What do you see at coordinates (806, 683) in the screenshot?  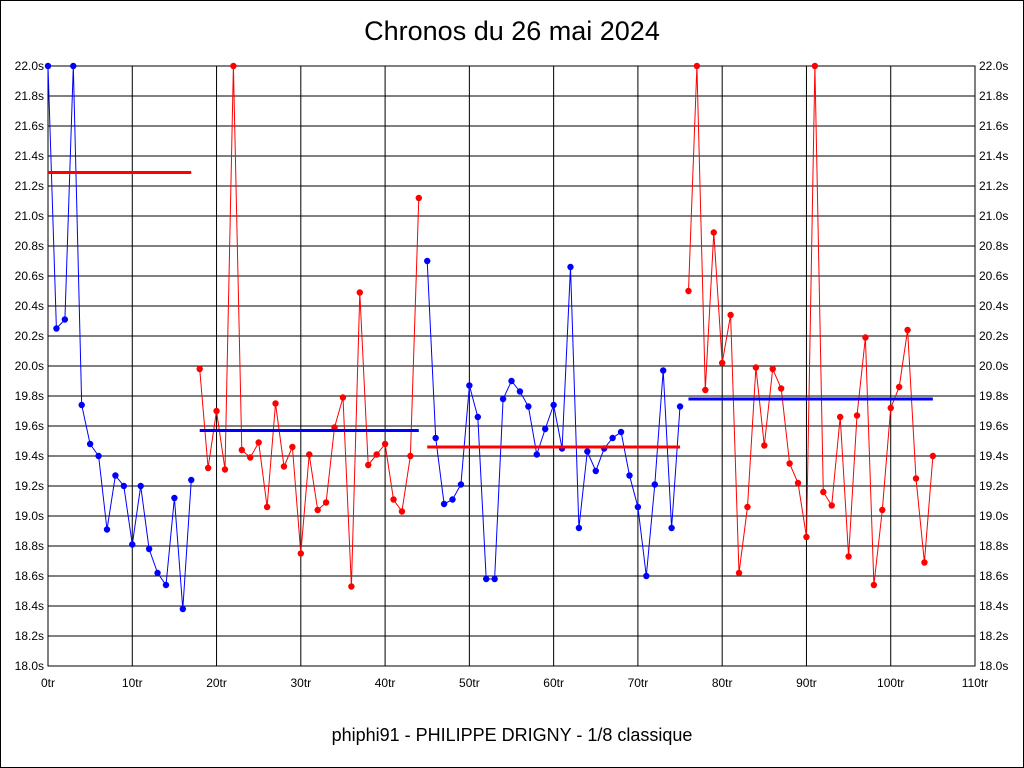 I see `x-tick-label: 90tr` at bounding box center [806, 683].